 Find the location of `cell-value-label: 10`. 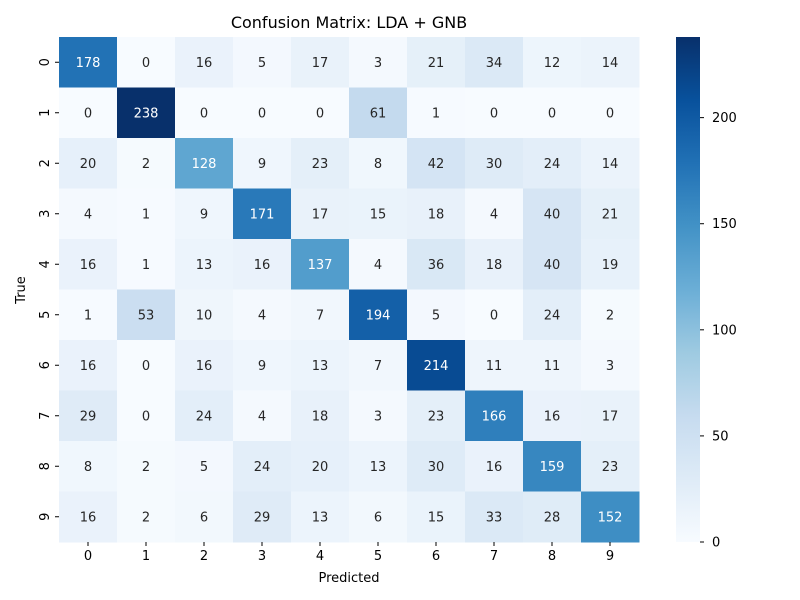

cell-value-label: 10 is located at coordinates (204, 315).